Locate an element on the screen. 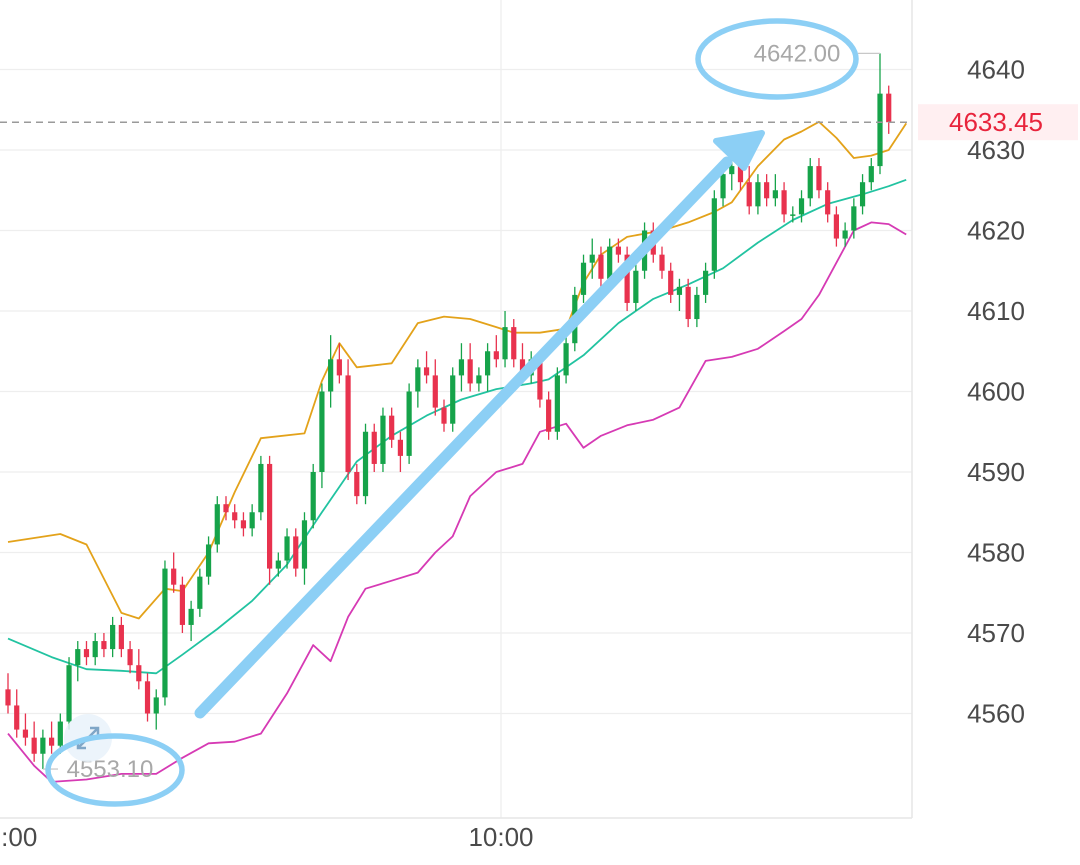  y-tick-label: 4600 is located at coordinates (996, 392).